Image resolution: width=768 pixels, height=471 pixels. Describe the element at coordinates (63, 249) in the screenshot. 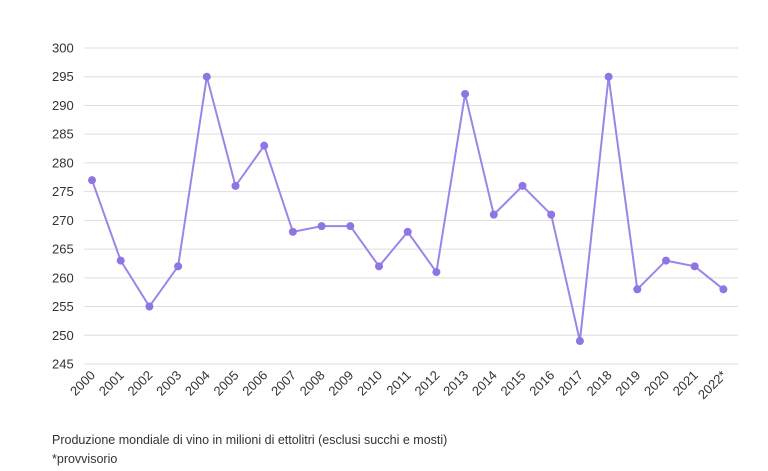

I see `y-tick-label: 265` at that location.